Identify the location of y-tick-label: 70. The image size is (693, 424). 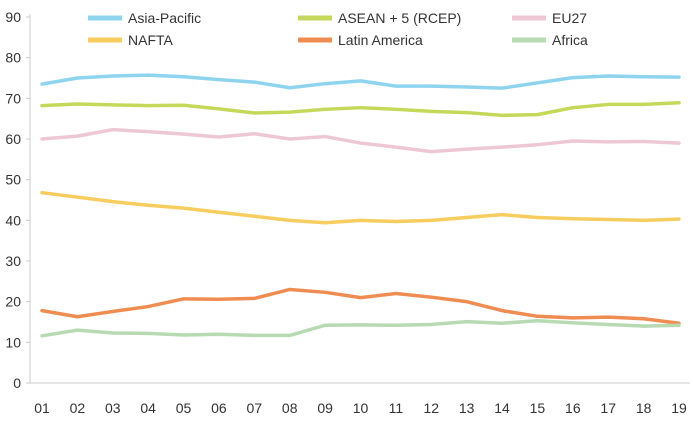
(13, 98).